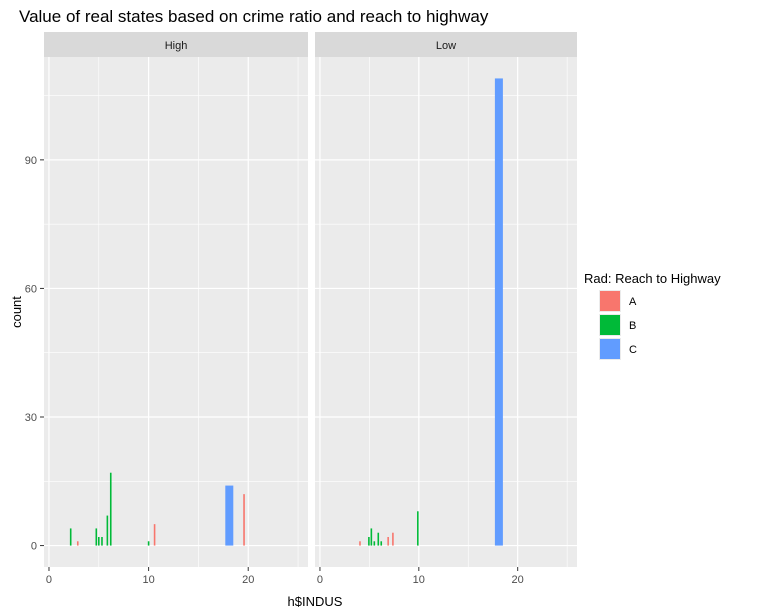 Image resolution: width=766 pixels, height=616 pixels. I want to click on x-axis-title: h$INDUS, so click(315, 601).